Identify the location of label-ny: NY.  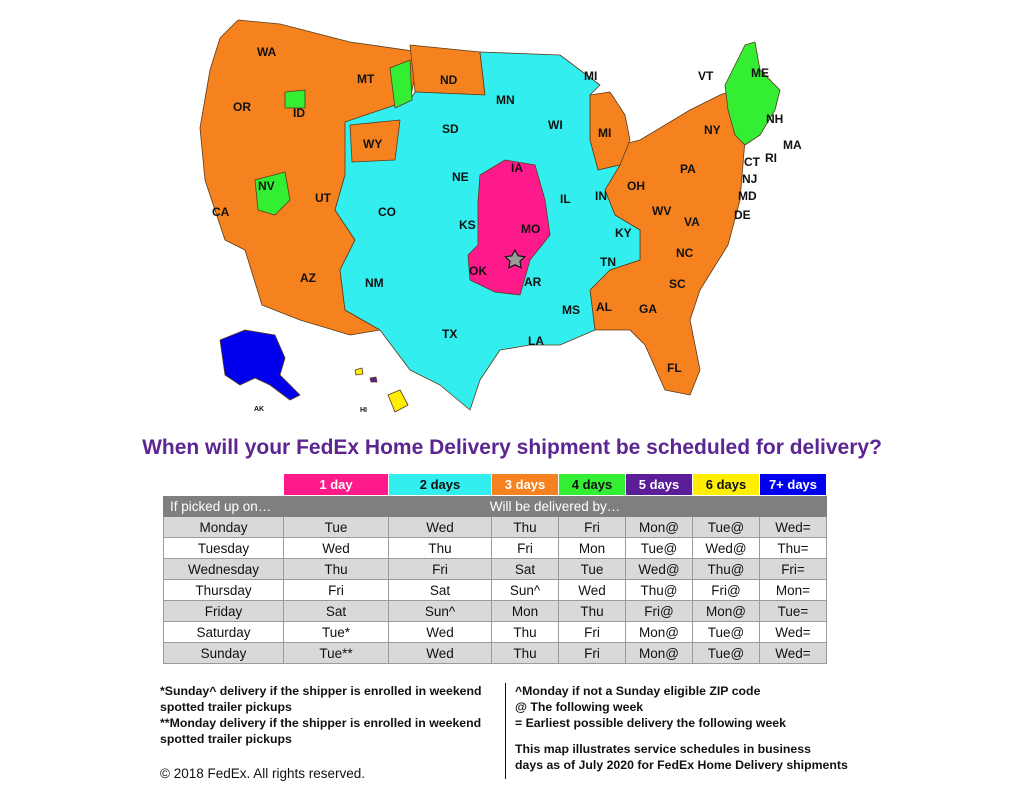
(712, 130).